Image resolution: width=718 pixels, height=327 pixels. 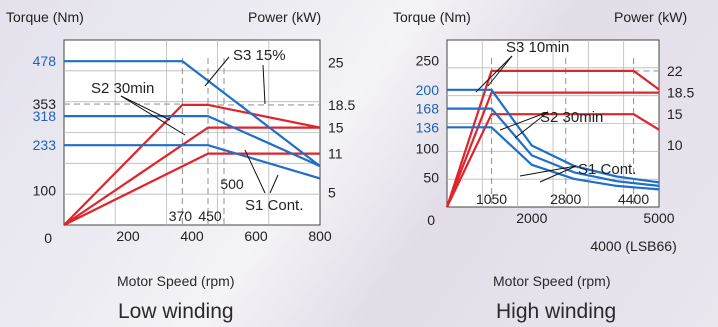 What do you see at coordinates (176, 311) in the screenshot?
I see `low-winding-caption: Low winding` at bounding box center [176, 311].